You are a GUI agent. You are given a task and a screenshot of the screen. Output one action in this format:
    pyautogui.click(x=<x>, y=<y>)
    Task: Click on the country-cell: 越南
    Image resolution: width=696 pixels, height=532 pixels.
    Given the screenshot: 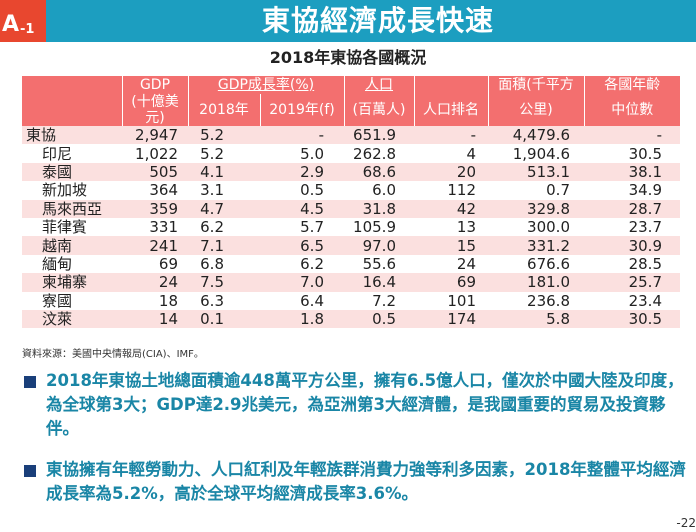 What is the action you would take?
    pyautogui.click(x=72, y=245)
    